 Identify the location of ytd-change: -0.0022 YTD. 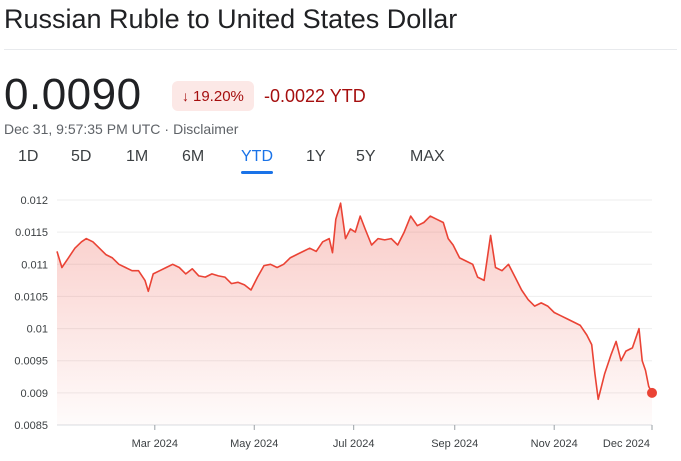
(315, 96).